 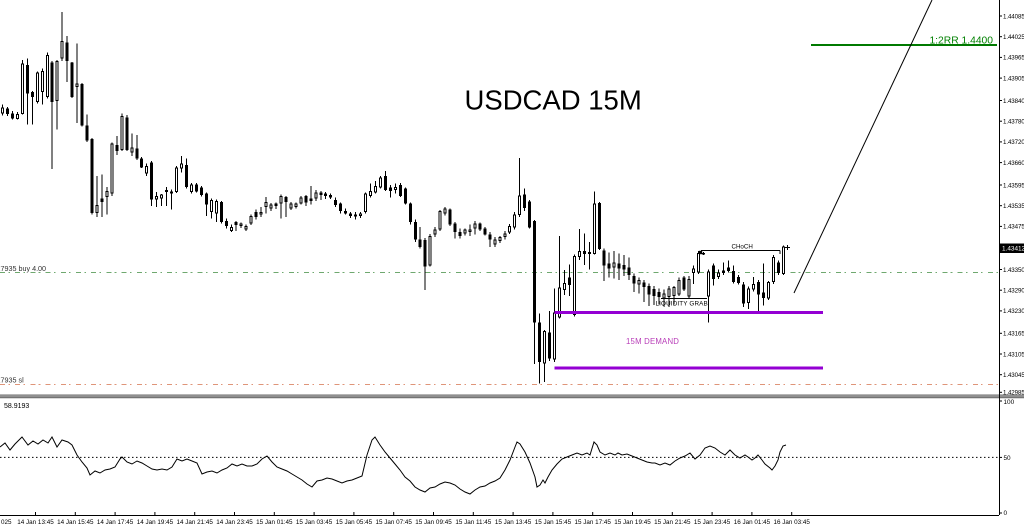 I want to click on svg-text: CHoCH, so click(x=742, y=247).